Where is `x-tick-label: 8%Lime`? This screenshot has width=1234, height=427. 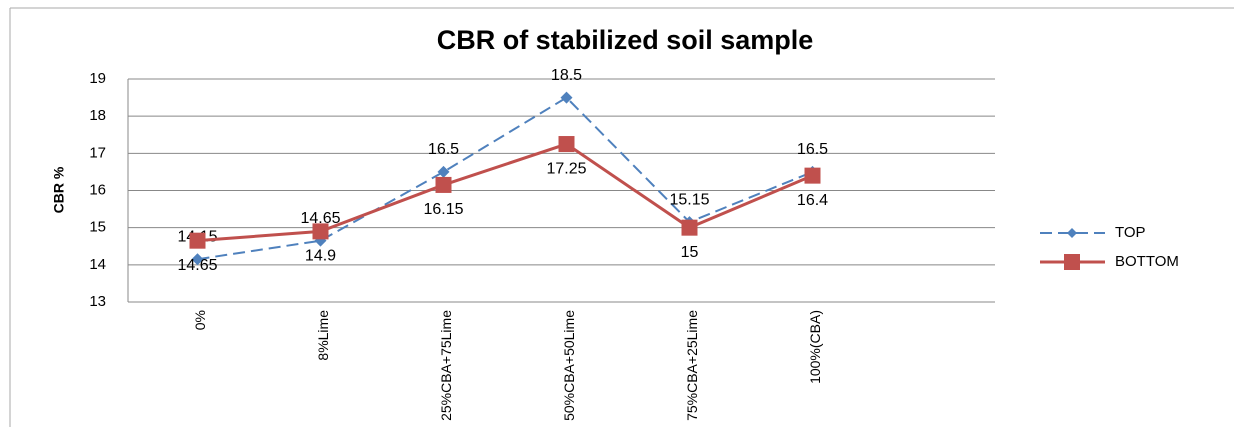
x-tick-label: 8%Lime is located at coordinates (323, 335).